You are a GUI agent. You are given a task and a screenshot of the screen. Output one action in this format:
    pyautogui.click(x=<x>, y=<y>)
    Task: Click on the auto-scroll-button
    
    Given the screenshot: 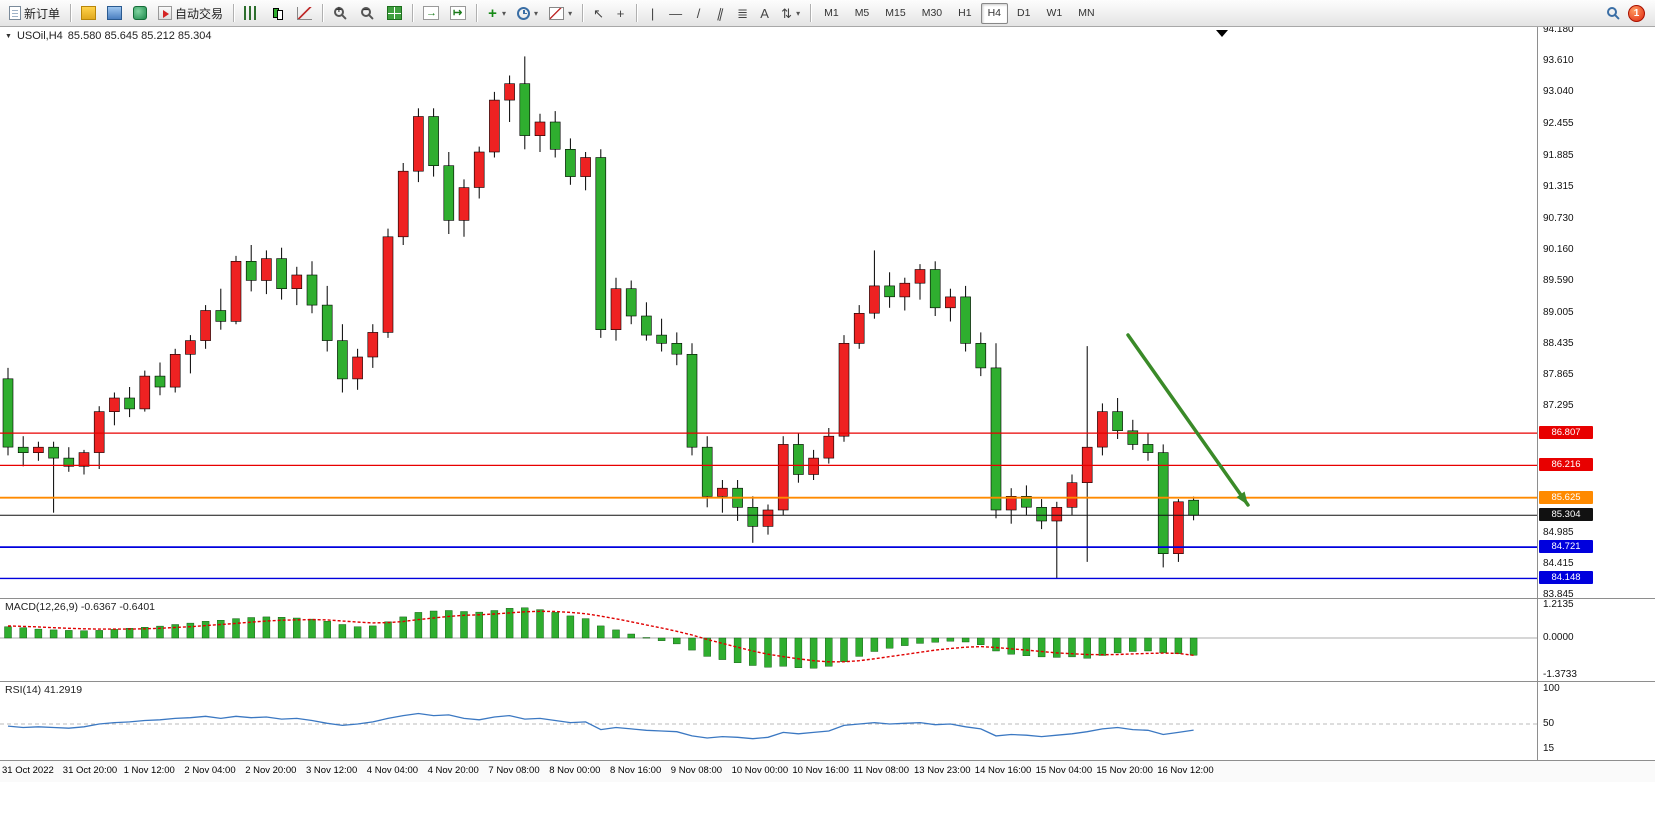 What is the action you would take?
    pyautogui.click(x=431, y=13)
    